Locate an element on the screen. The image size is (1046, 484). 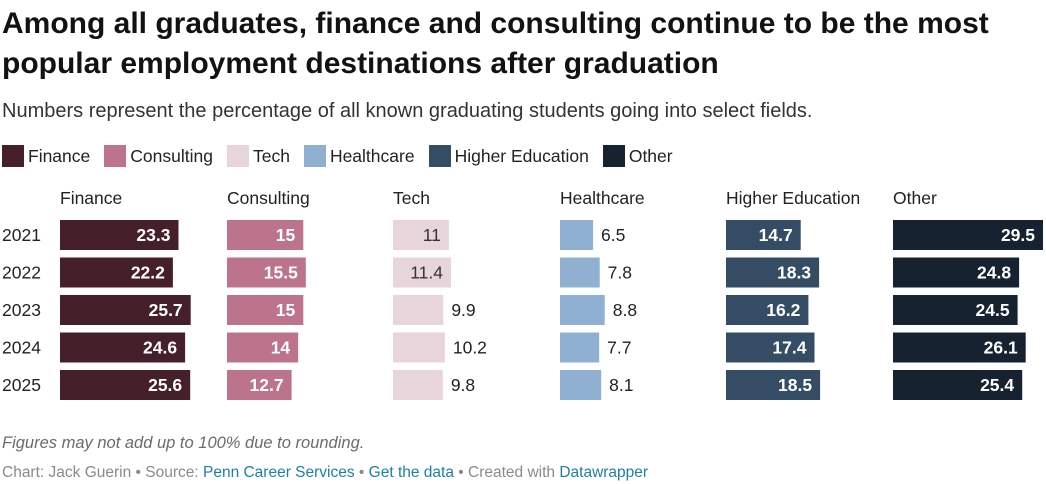
legend-swatch-consulting is located at coordinates (115, 156).